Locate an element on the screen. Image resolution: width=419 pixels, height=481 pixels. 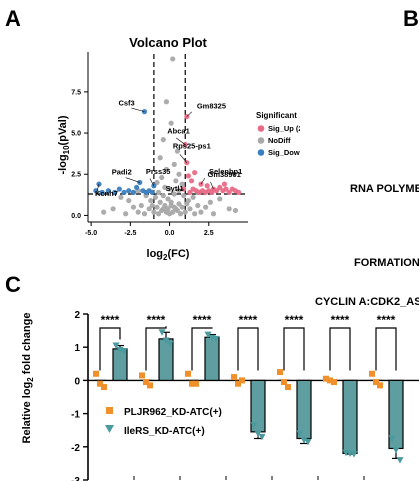
bar-y-tick-label: -2 is located at coordinates (75, 448).